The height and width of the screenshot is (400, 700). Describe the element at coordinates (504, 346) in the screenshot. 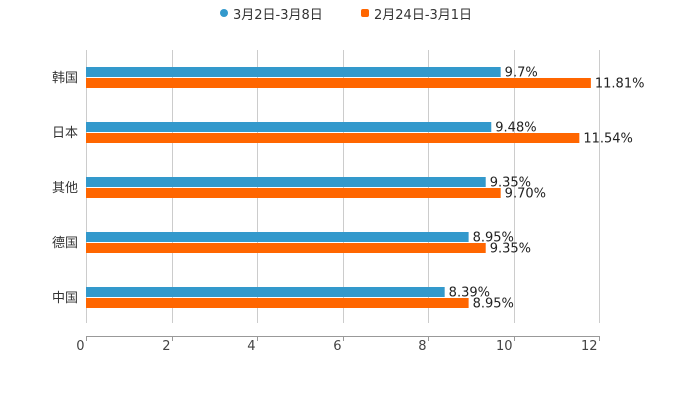

I see `x-tick-label: 10` at that location.